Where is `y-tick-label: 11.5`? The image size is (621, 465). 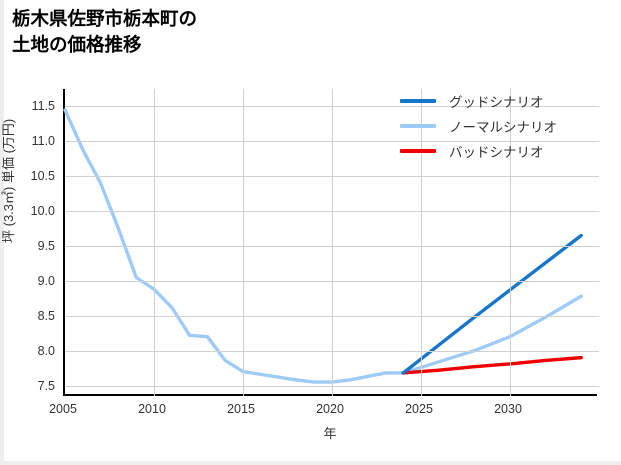
y-tick-label: 11.5 is located at coordinates (43, 106).